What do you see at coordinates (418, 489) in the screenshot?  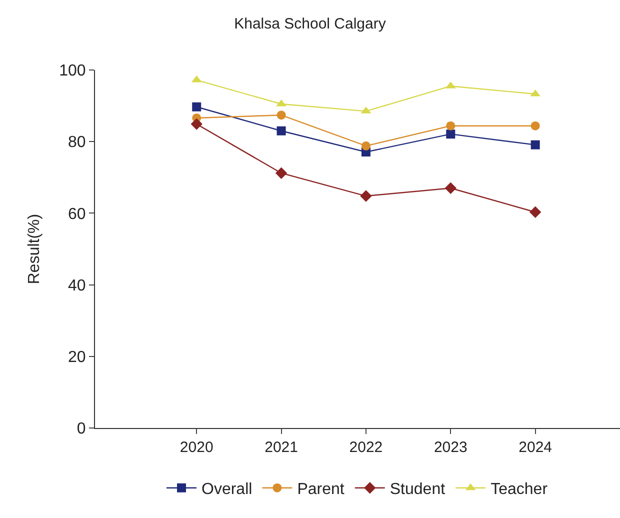 I see `legend-label: Student` at bounding box center [418, 489].